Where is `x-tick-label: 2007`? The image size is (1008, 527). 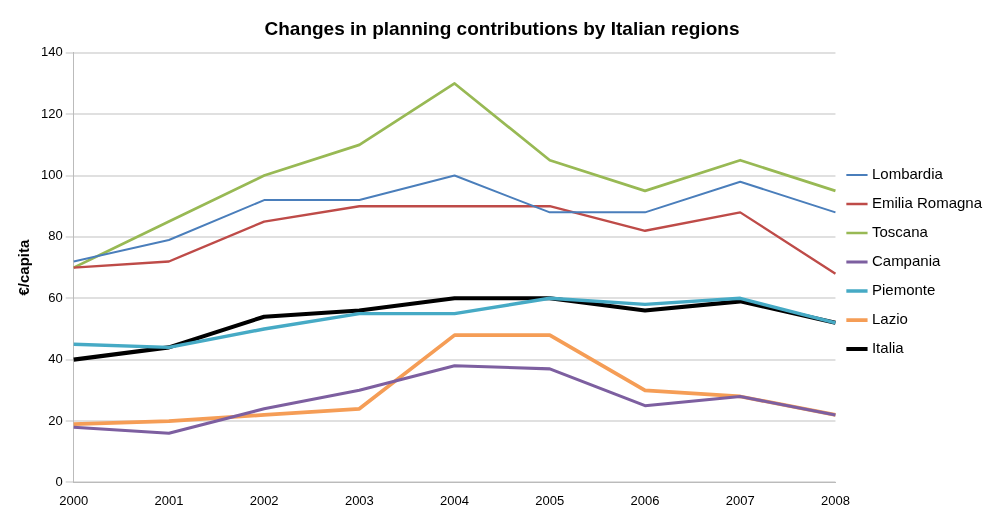 x-tick-label: 2007 is located at coordinates (740, 500).